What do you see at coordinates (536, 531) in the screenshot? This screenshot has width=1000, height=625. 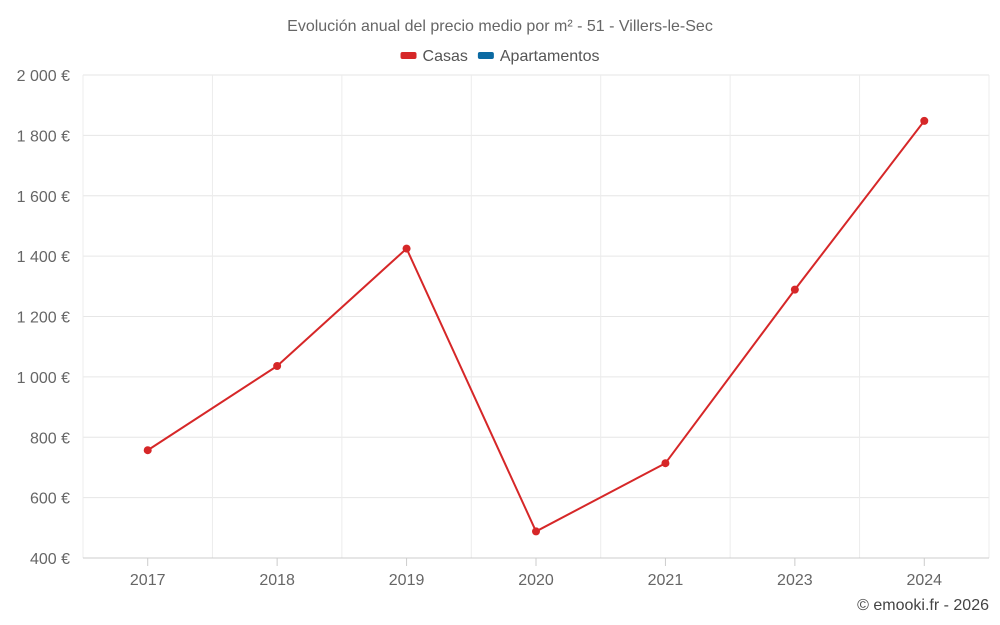 I see `data-point-2020` at bounding box center [536, 531].